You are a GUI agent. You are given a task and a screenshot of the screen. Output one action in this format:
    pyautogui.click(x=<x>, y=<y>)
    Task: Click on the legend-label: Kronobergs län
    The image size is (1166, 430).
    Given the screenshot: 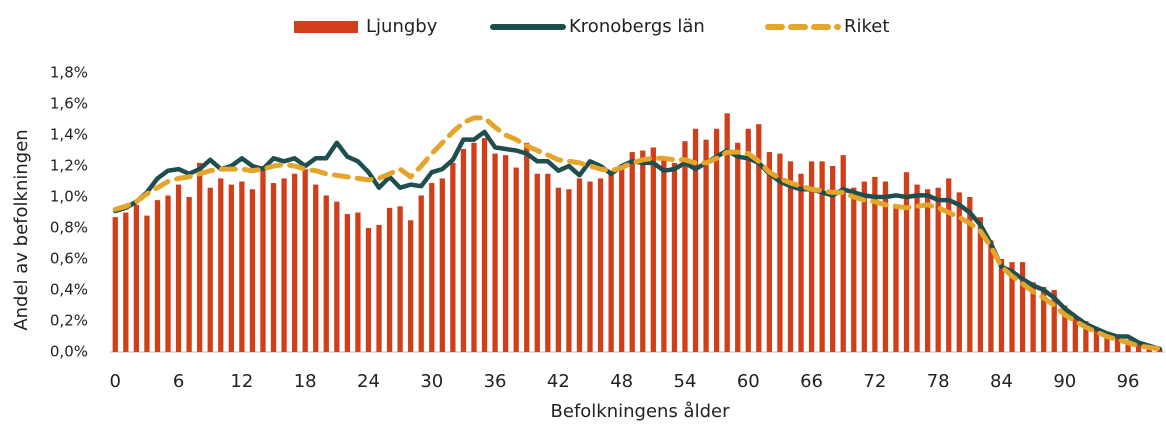 What is the action you would take?
    pyautogui.click(x=637, y=26)
    